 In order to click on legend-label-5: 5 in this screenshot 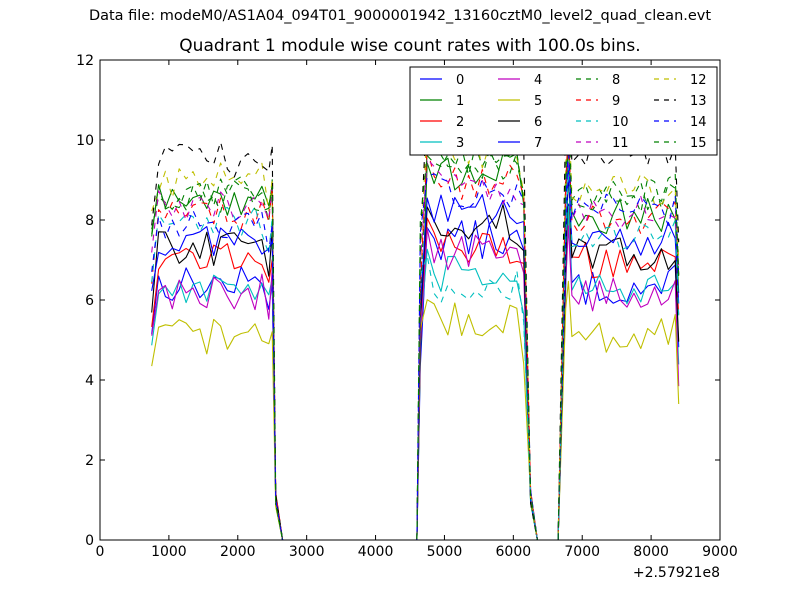, I will do `click(538, 101)`.